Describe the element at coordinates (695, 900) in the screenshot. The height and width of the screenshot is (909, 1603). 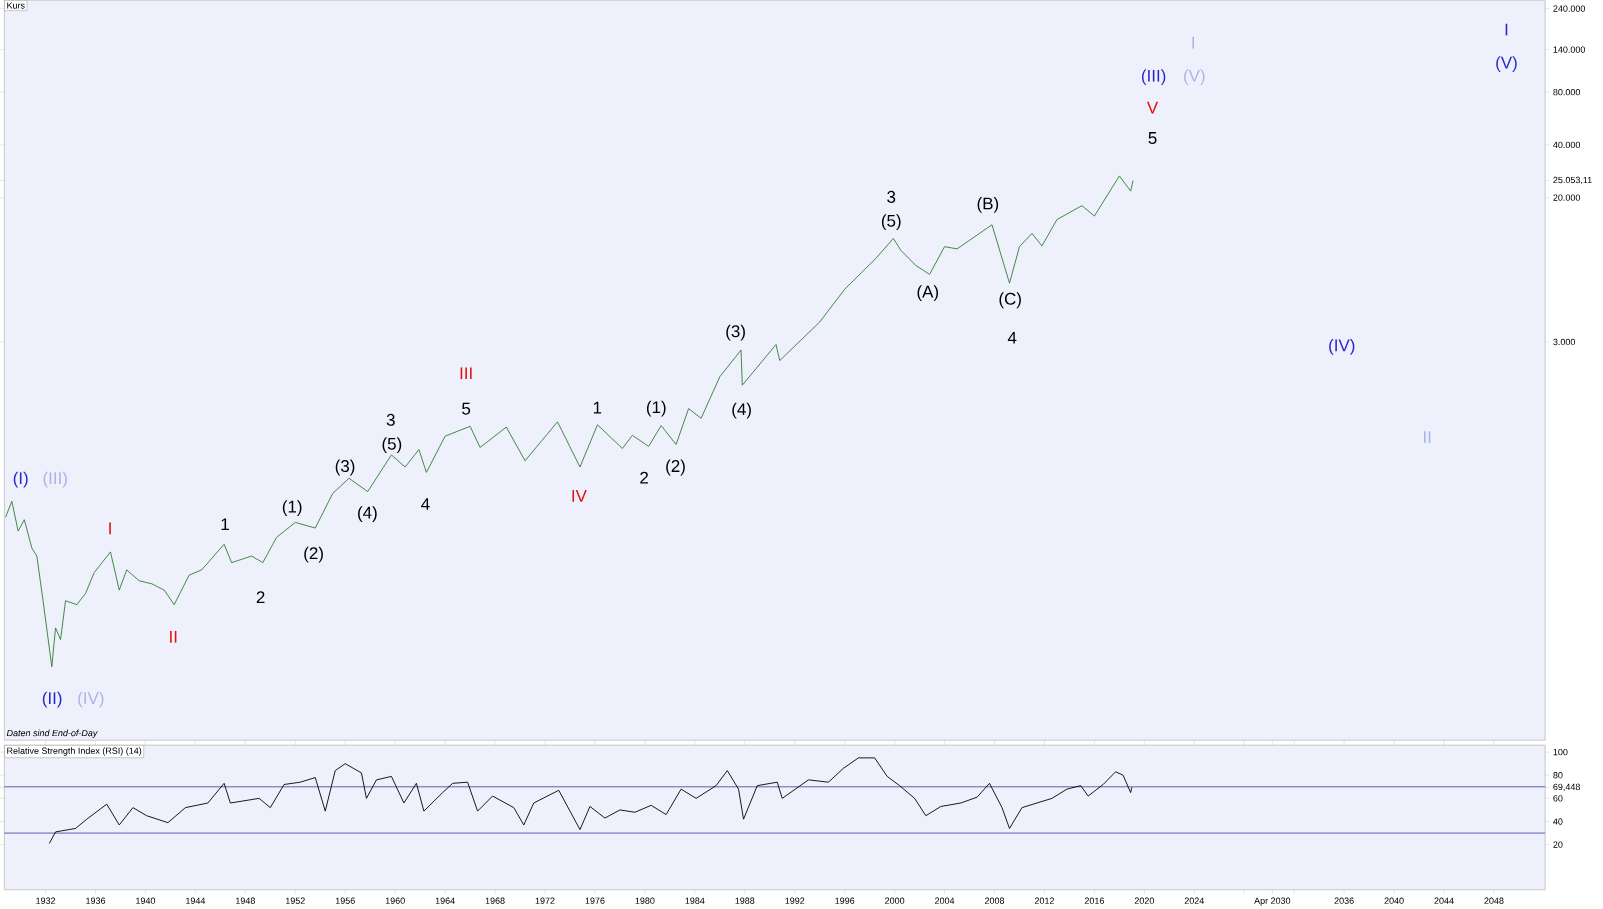
I see `x-tick-label: 1984` at that location.